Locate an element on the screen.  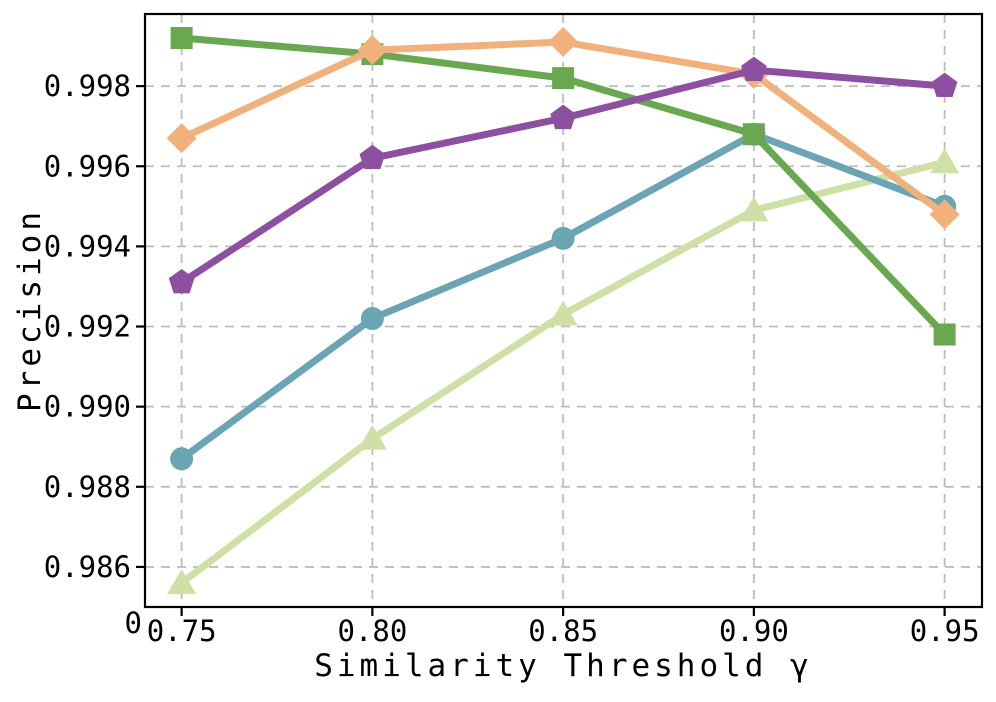
x-axis-label: Similarity Threshold γ is located at coordinates (563, 666).